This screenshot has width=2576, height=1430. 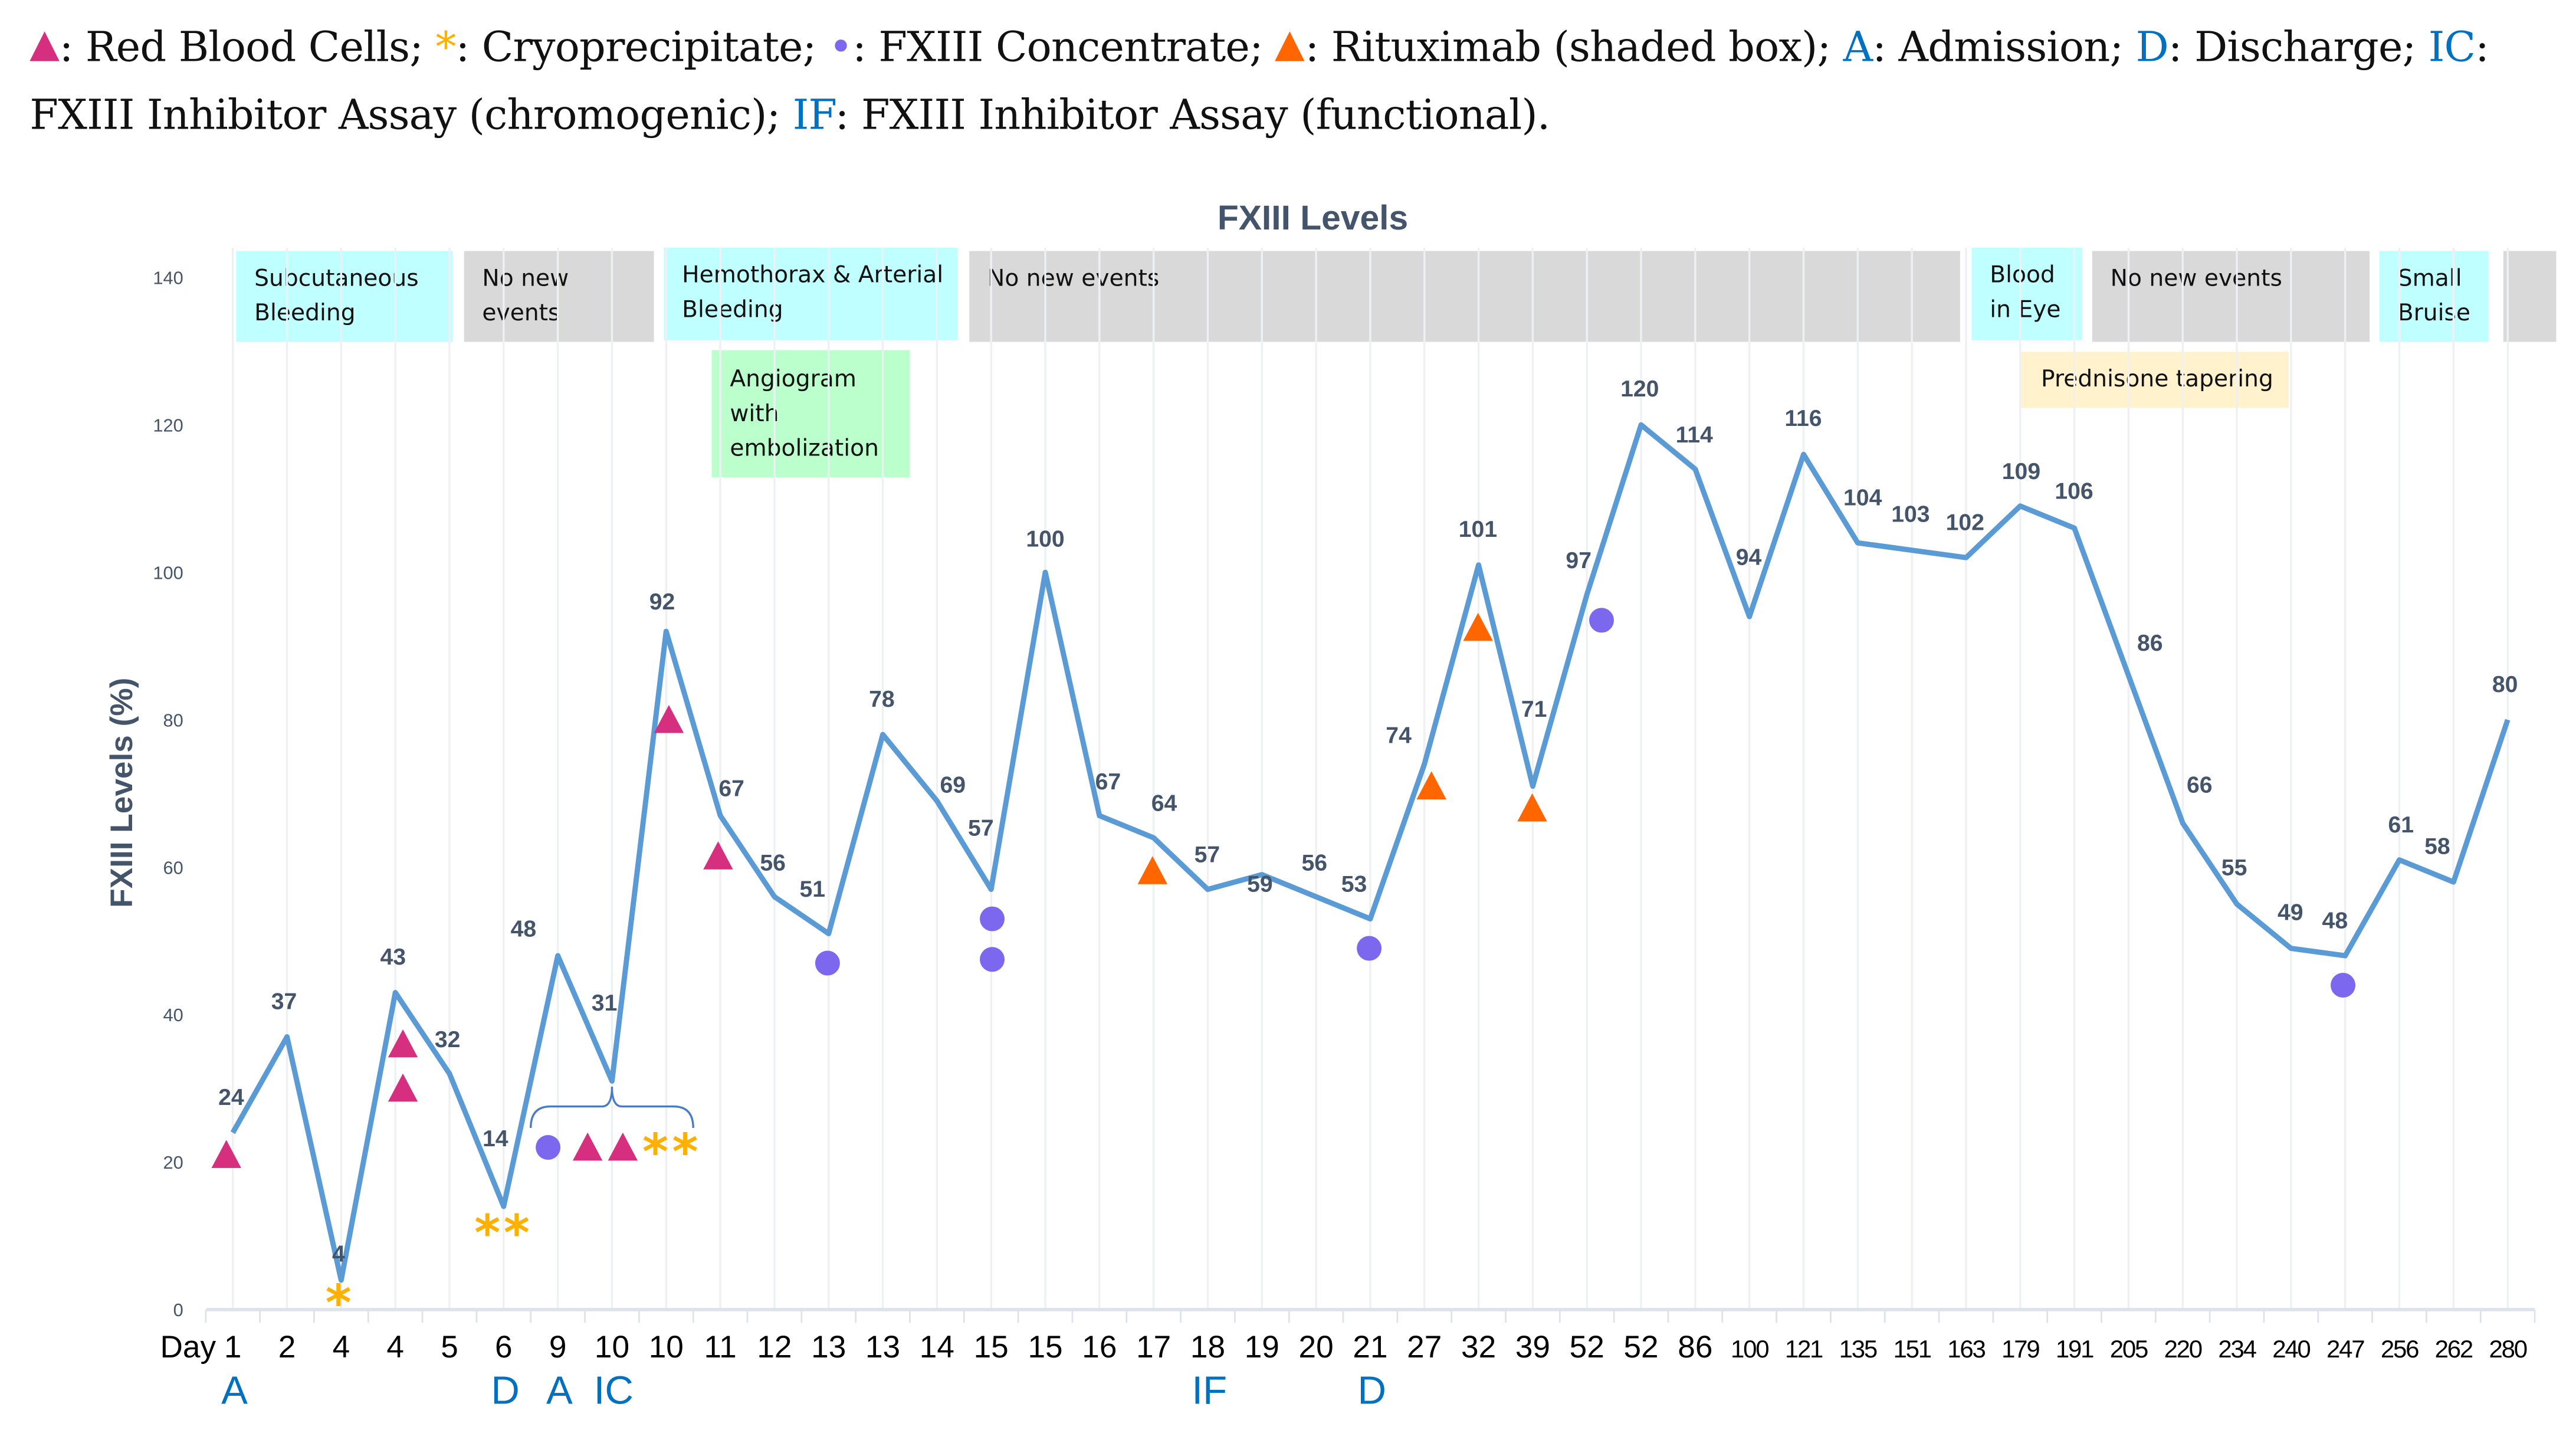 What do you see at coordinates (1694, 435) in the screenshot?
I see `data-label: 114` at bounding box center [1694, 435].